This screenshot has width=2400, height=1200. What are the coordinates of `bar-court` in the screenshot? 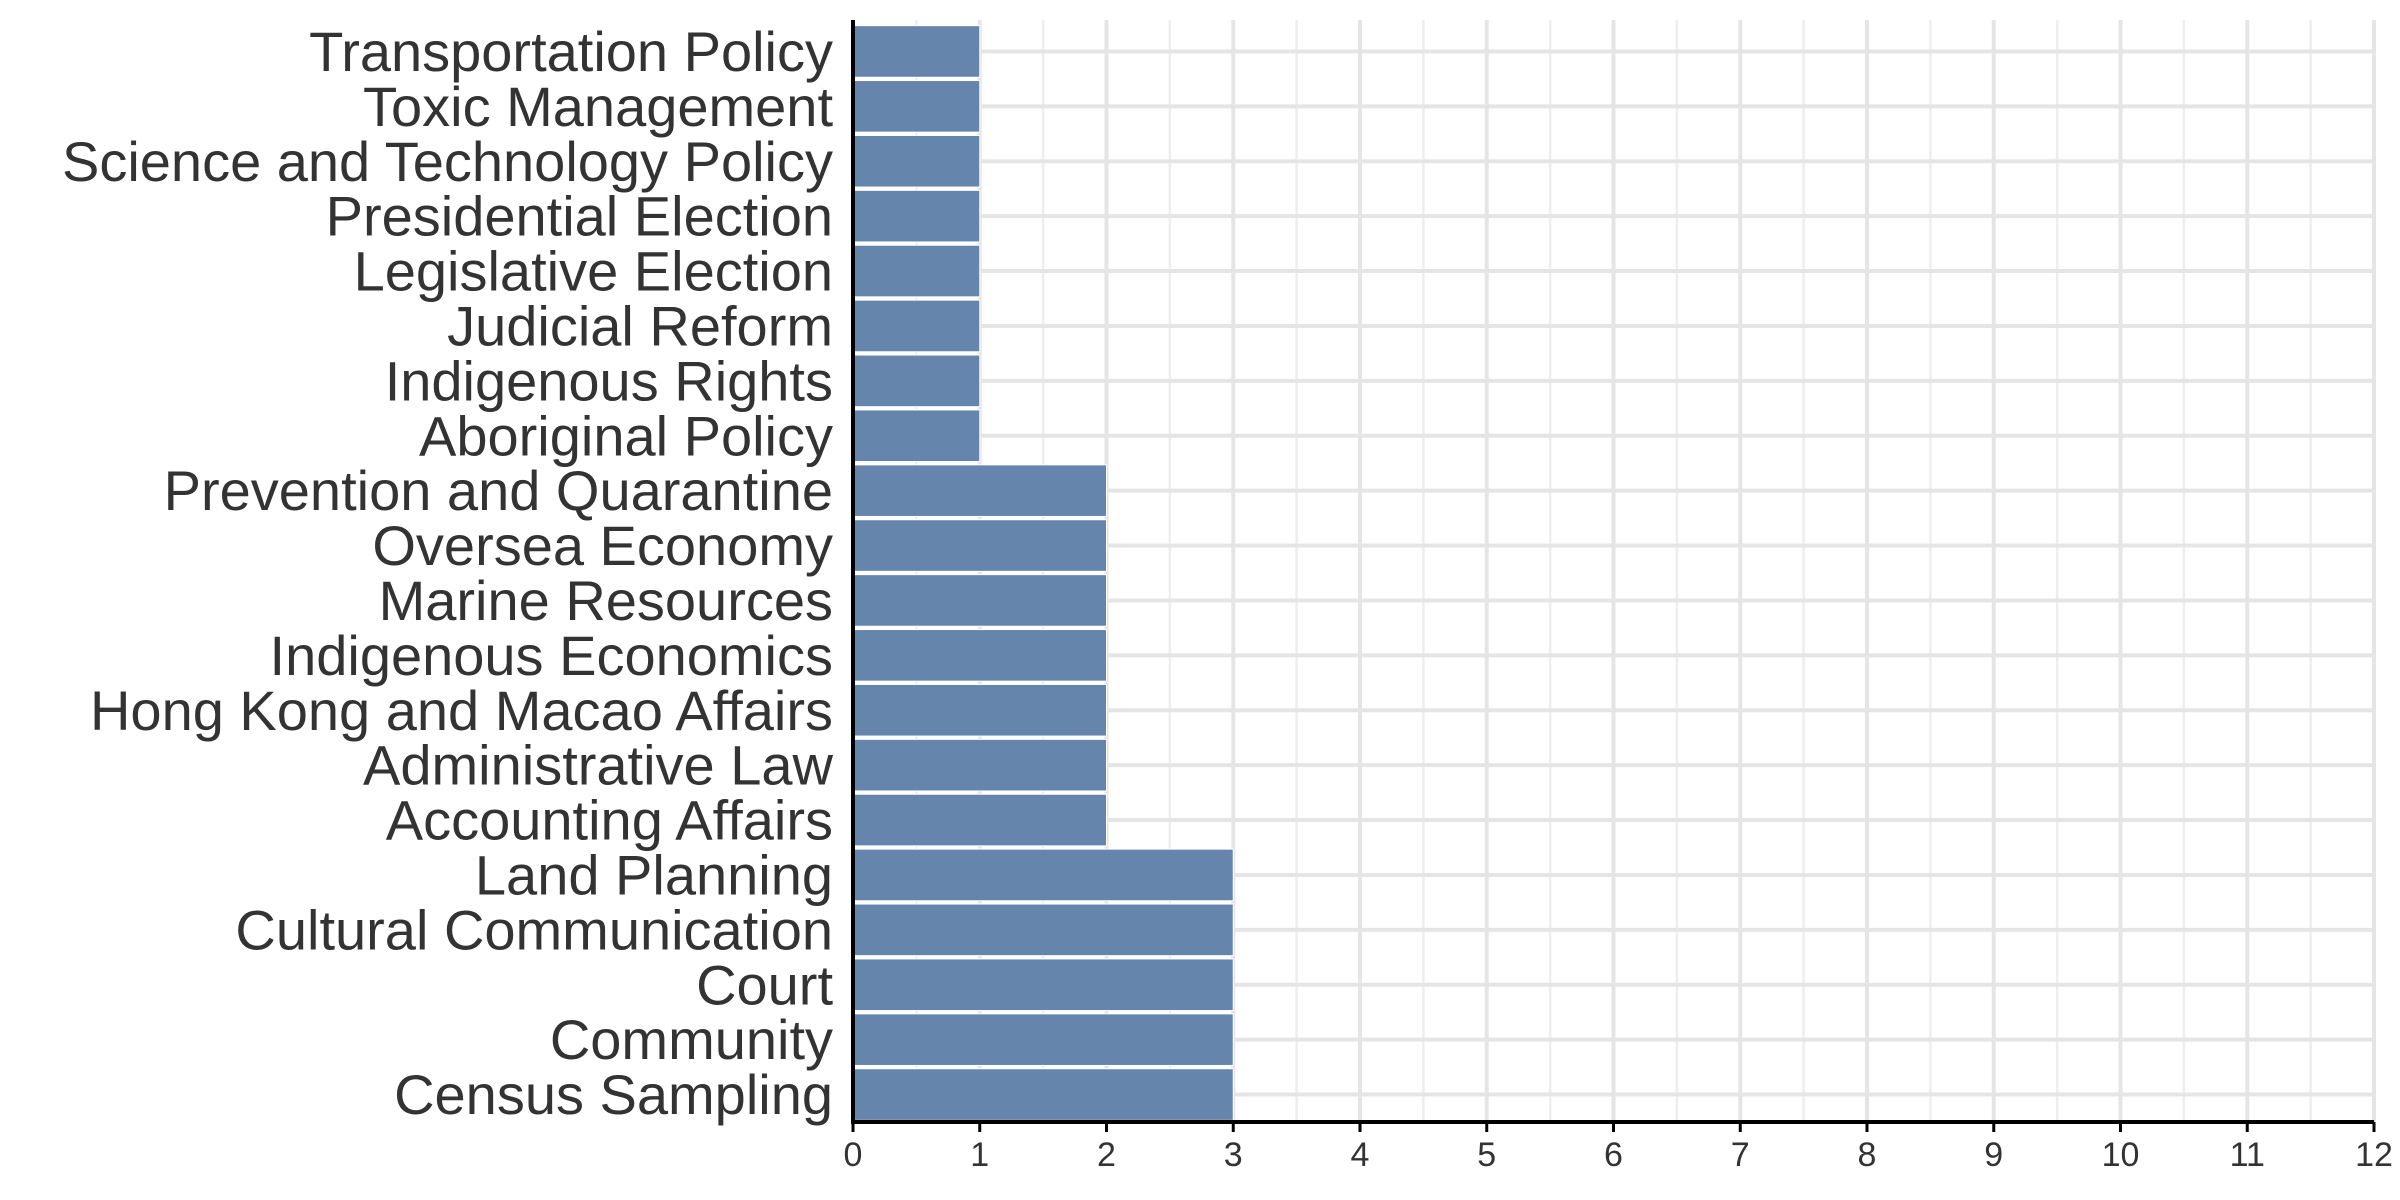 It's located at (1043, 985).